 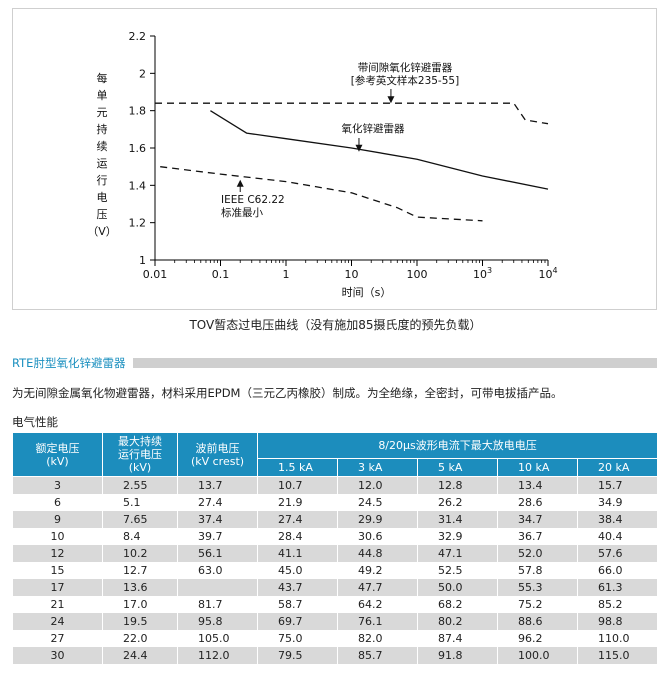 I want to click on header-current-1: 3 kA, so click(x=377, y=467).